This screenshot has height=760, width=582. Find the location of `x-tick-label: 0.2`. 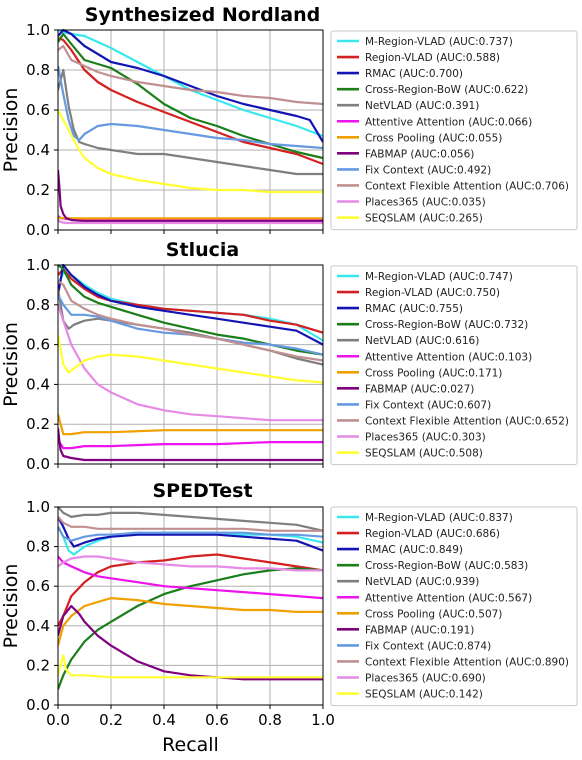

x-tick-label: 0.2 is located at coordinates (111, 720).